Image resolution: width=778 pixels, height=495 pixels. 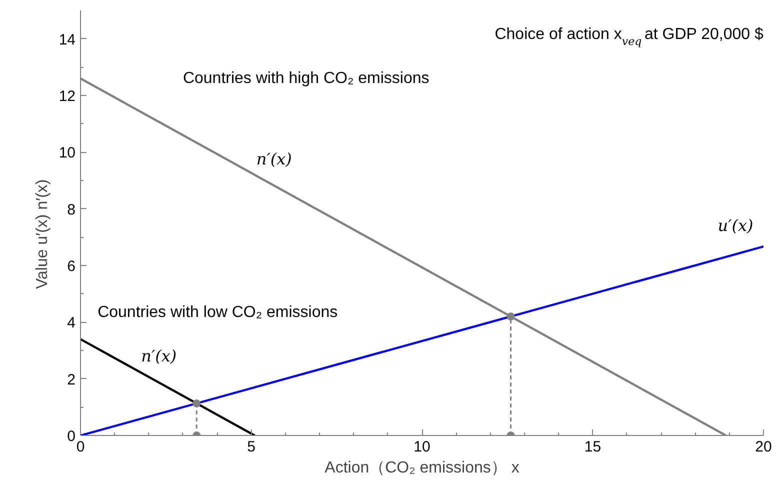 What do you see at coordinates (42, 234) in the screenshot?
I see `y-axis-title: Value u′(x) n′(x)` at bounding box center [42, 234].